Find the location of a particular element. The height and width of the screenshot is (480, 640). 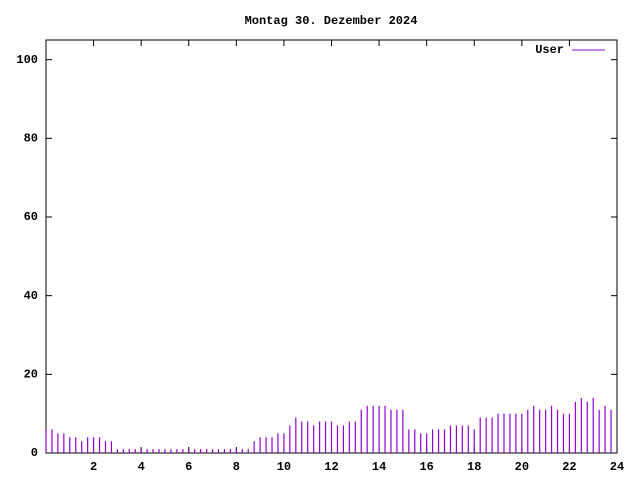

y-tick-label: 40 is located at coordinates (31, 296).